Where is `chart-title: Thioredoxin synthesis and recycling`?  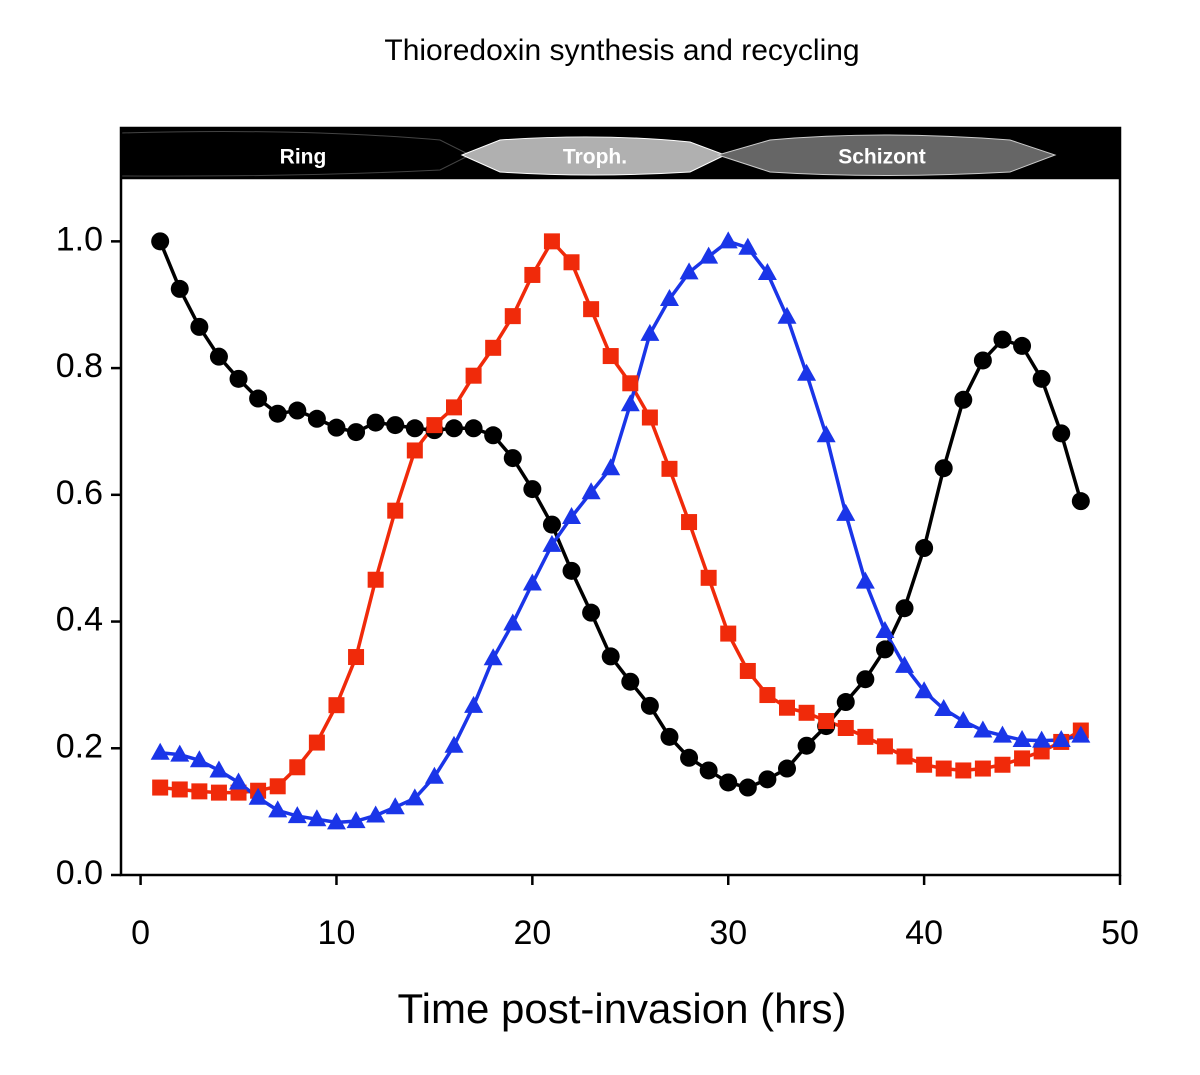
chart-title: Thioredoxin synthesis and recycling is located at coordinates (621, 50).